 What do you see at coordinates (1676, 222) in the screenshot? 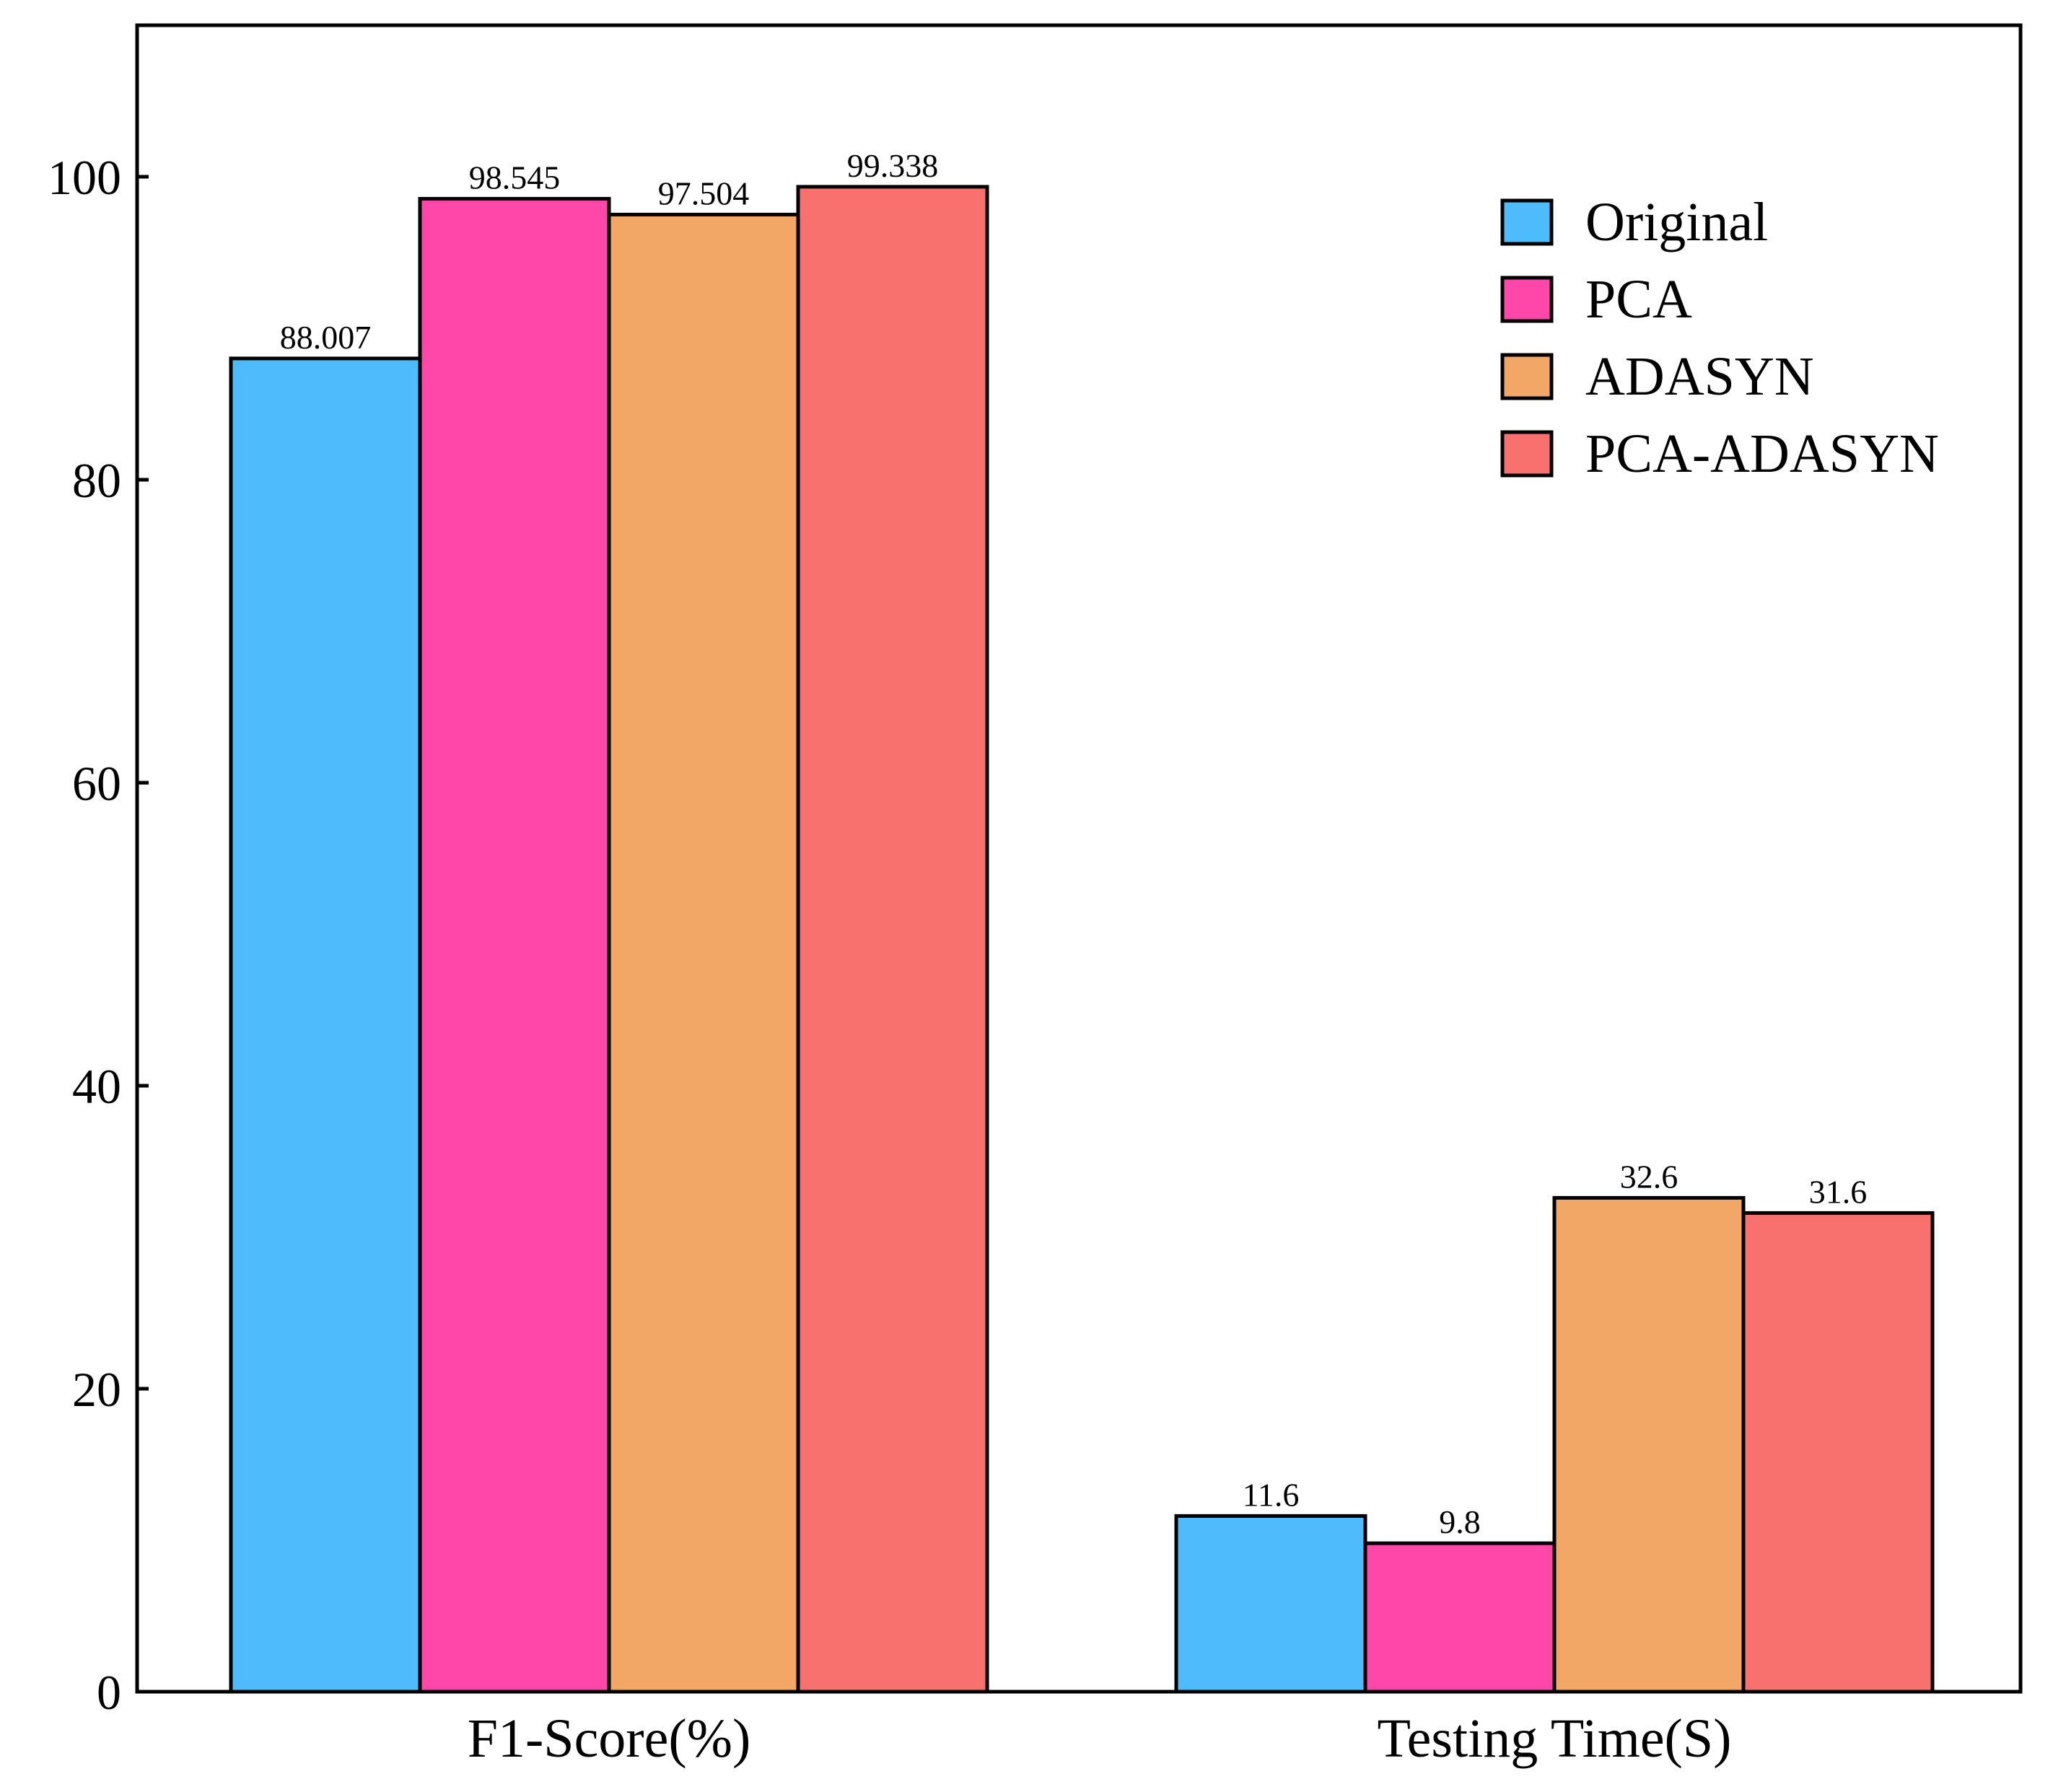
I see `legend-label: Original` at bounding box center [1676, 222].